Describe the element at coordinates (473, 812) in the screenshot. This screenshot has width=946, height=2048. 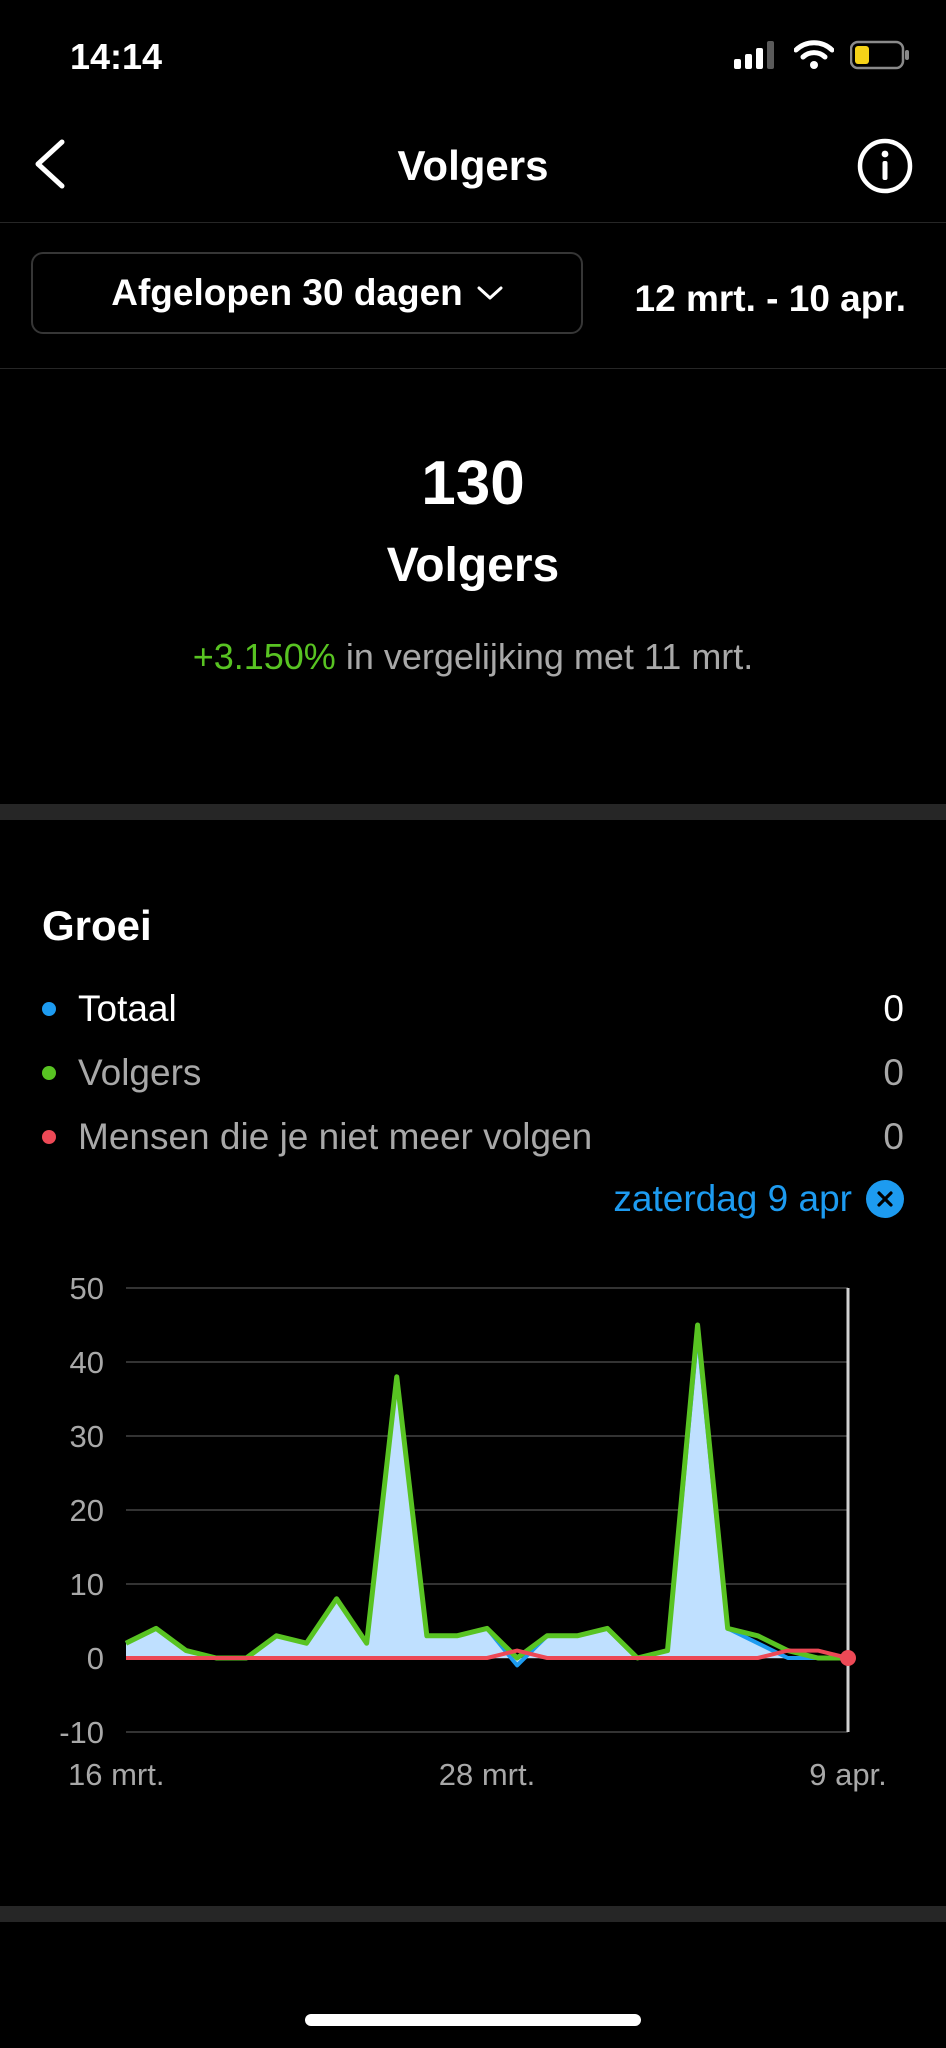
I see `section-divider` at that location.